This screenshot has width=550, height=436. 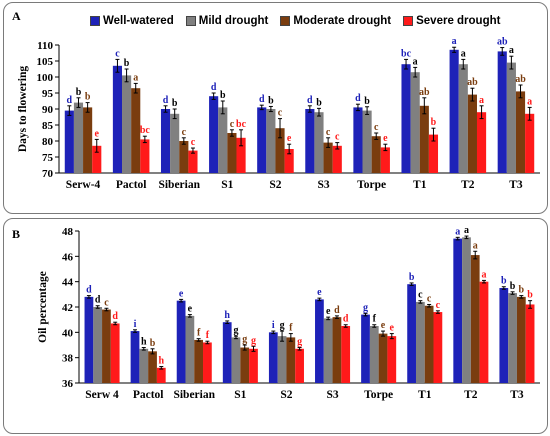 What do you see at coordinates (365, 348) in the screenshot?
I see `bar-well-watered-torpe` at bounding box center [365, 348].